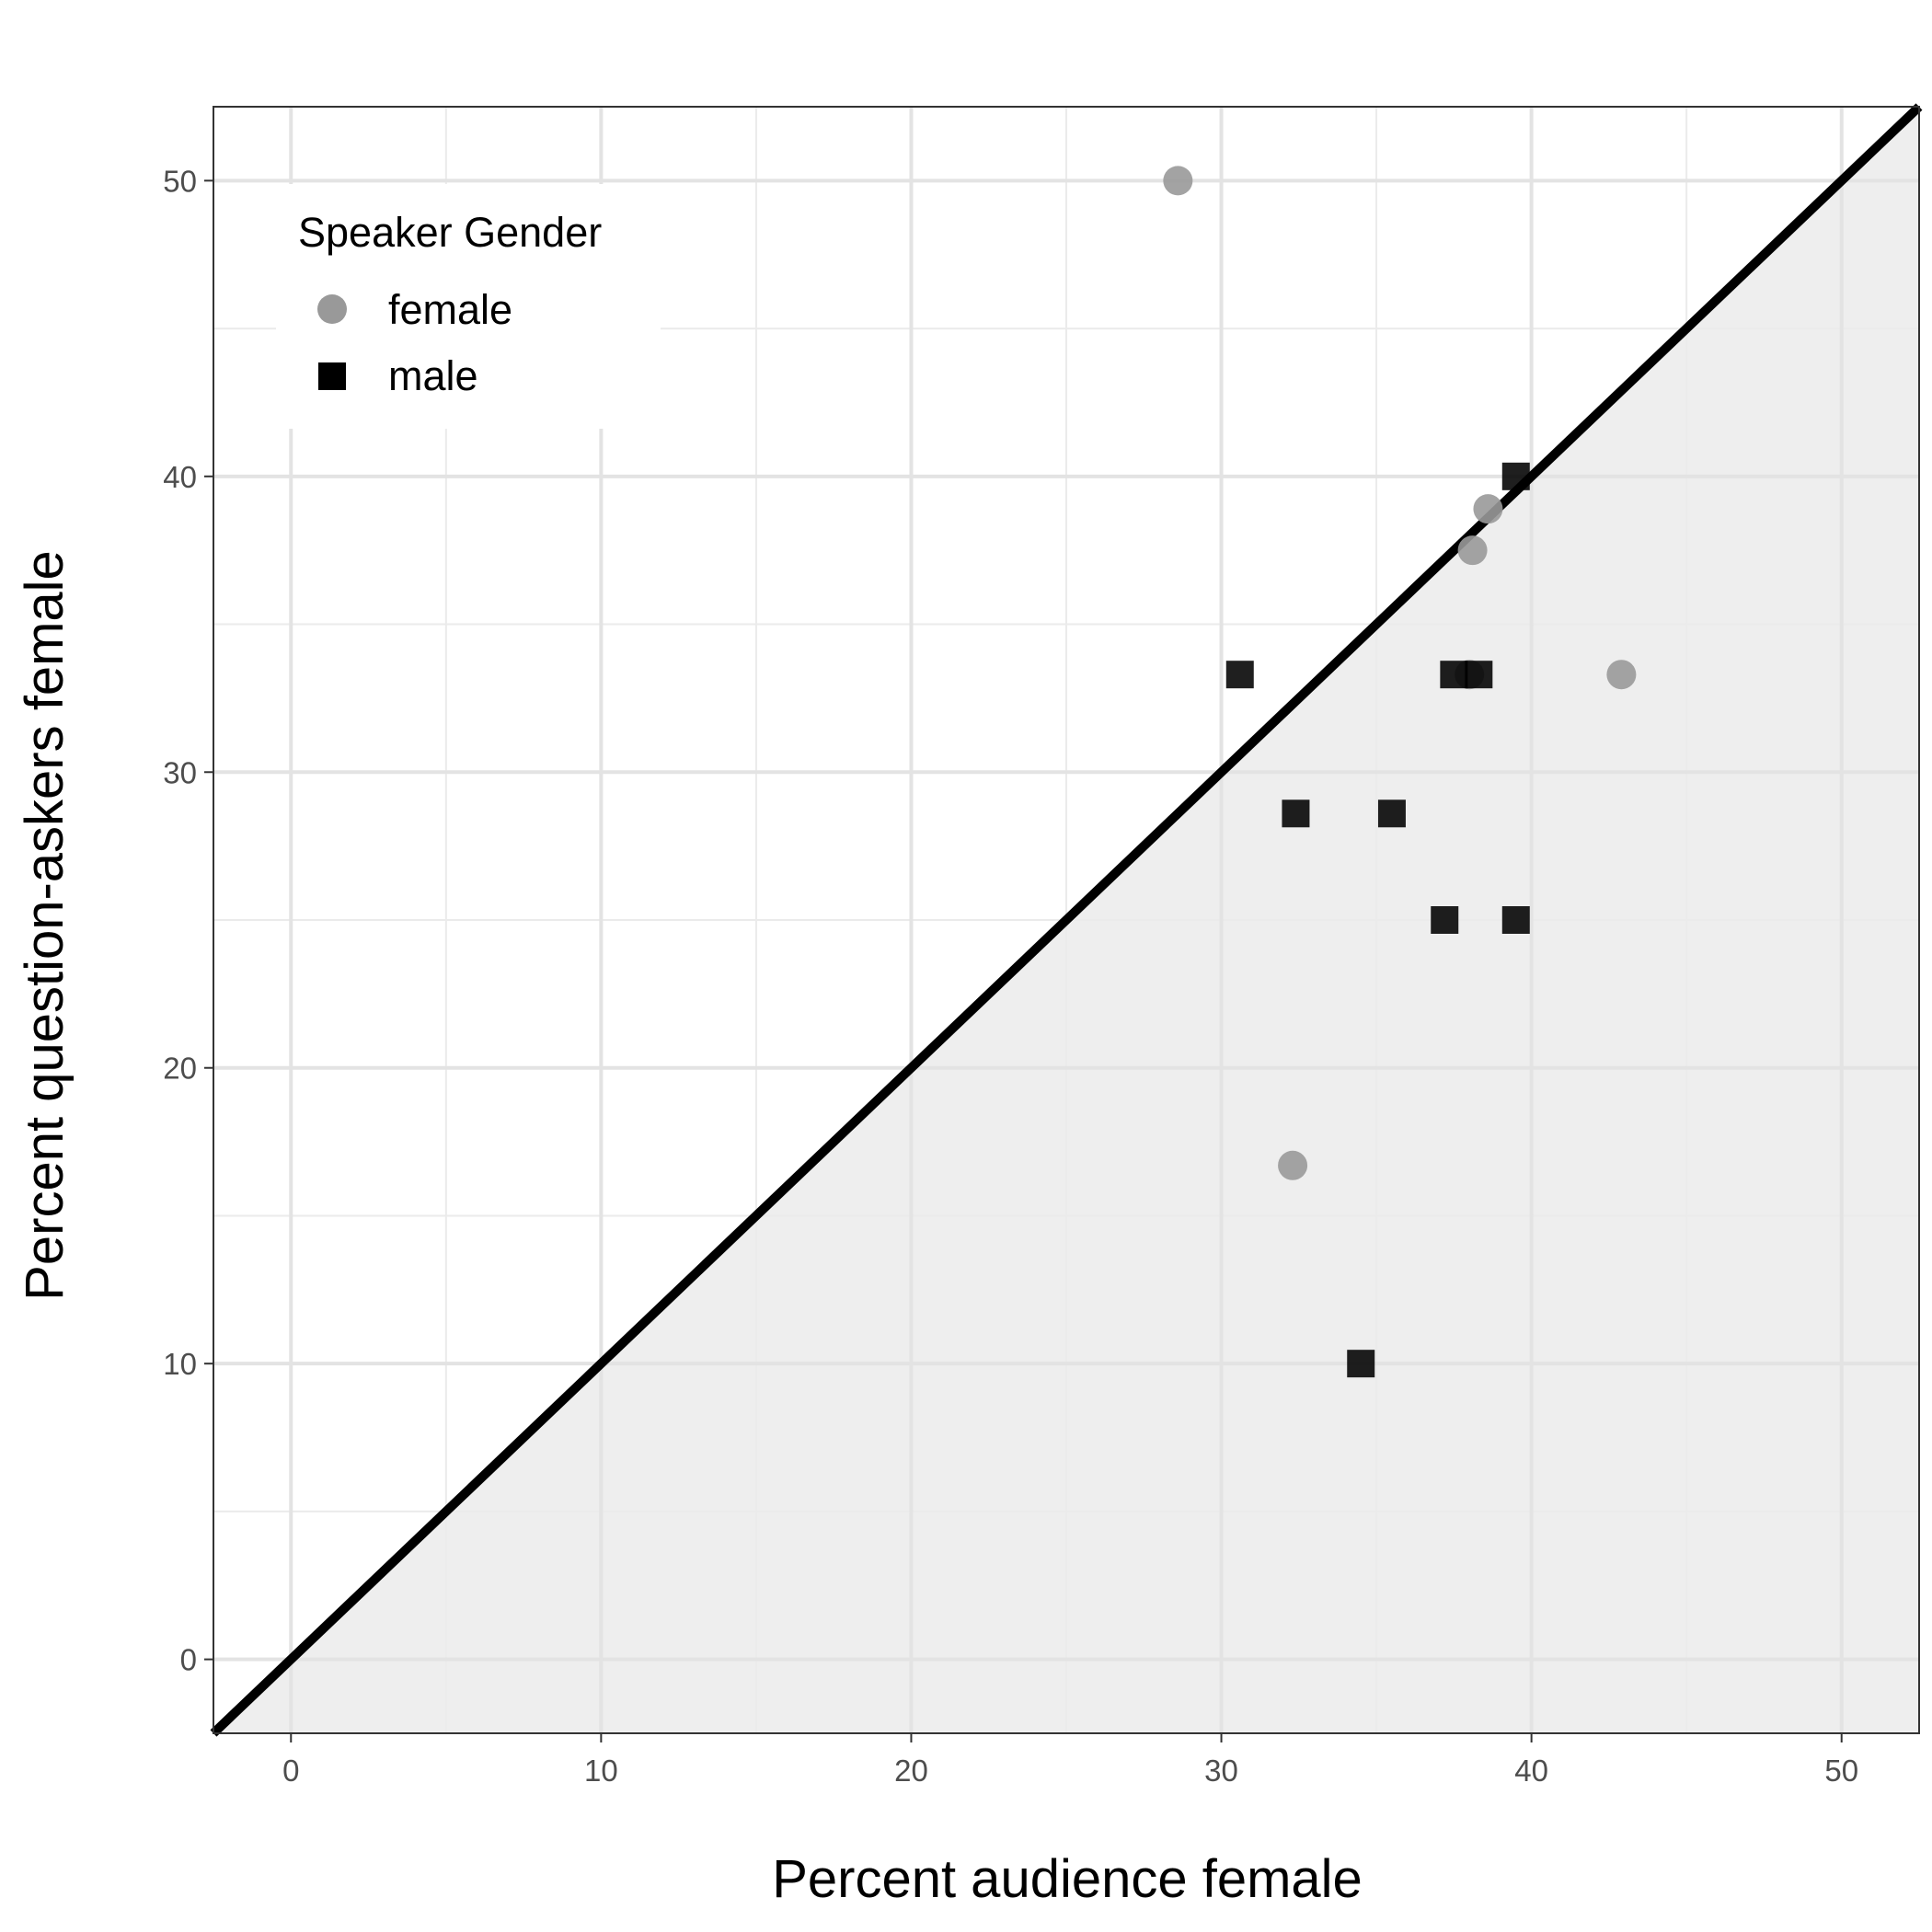  Describe the element at coordinates (601, 1771) in the screenshot. I see `x-tick-label: 10` at that location.